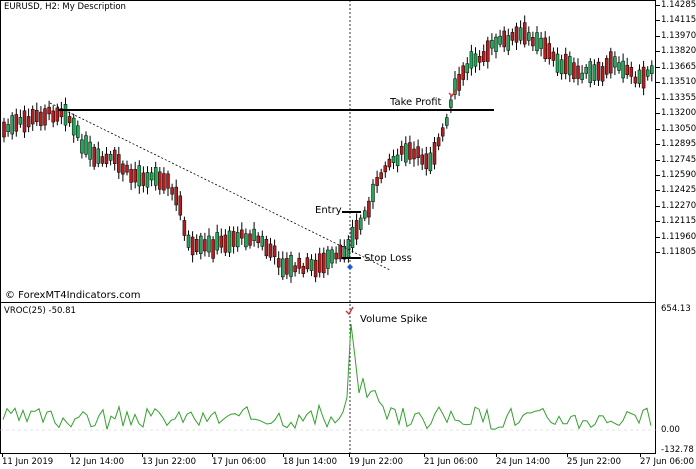  What do you see at coordinates (169, 462) in the screenshot?
I see `time-axis-label: 13 Jun 22:00` at bounding box center [169, 462].